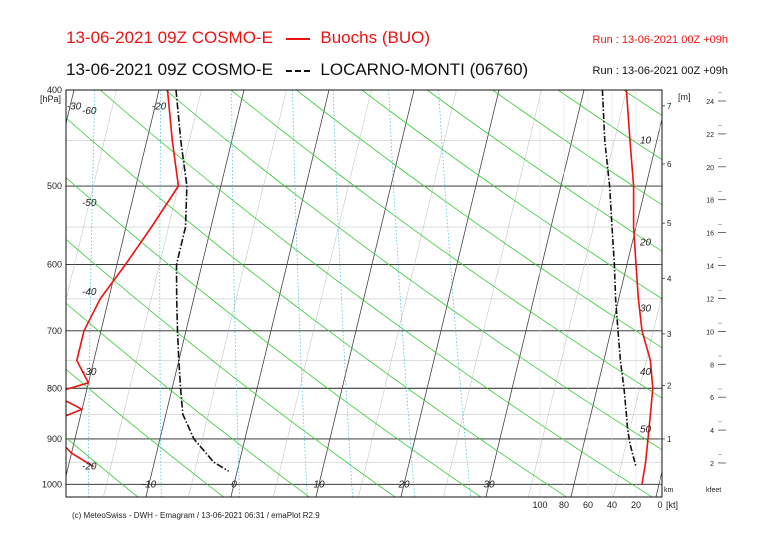 This screenshot has height=541, width=766. Describe the element at coordinates (669, 490) in the screenshot. I see `height-km-unit-label: km` at that location.